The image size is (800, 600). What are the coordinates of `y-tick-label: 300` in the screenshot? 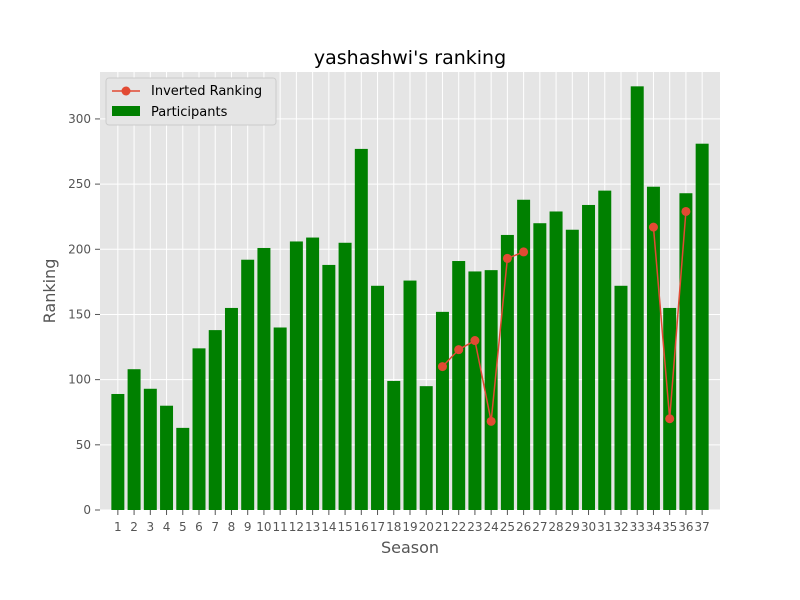 It's located at (79, 119).